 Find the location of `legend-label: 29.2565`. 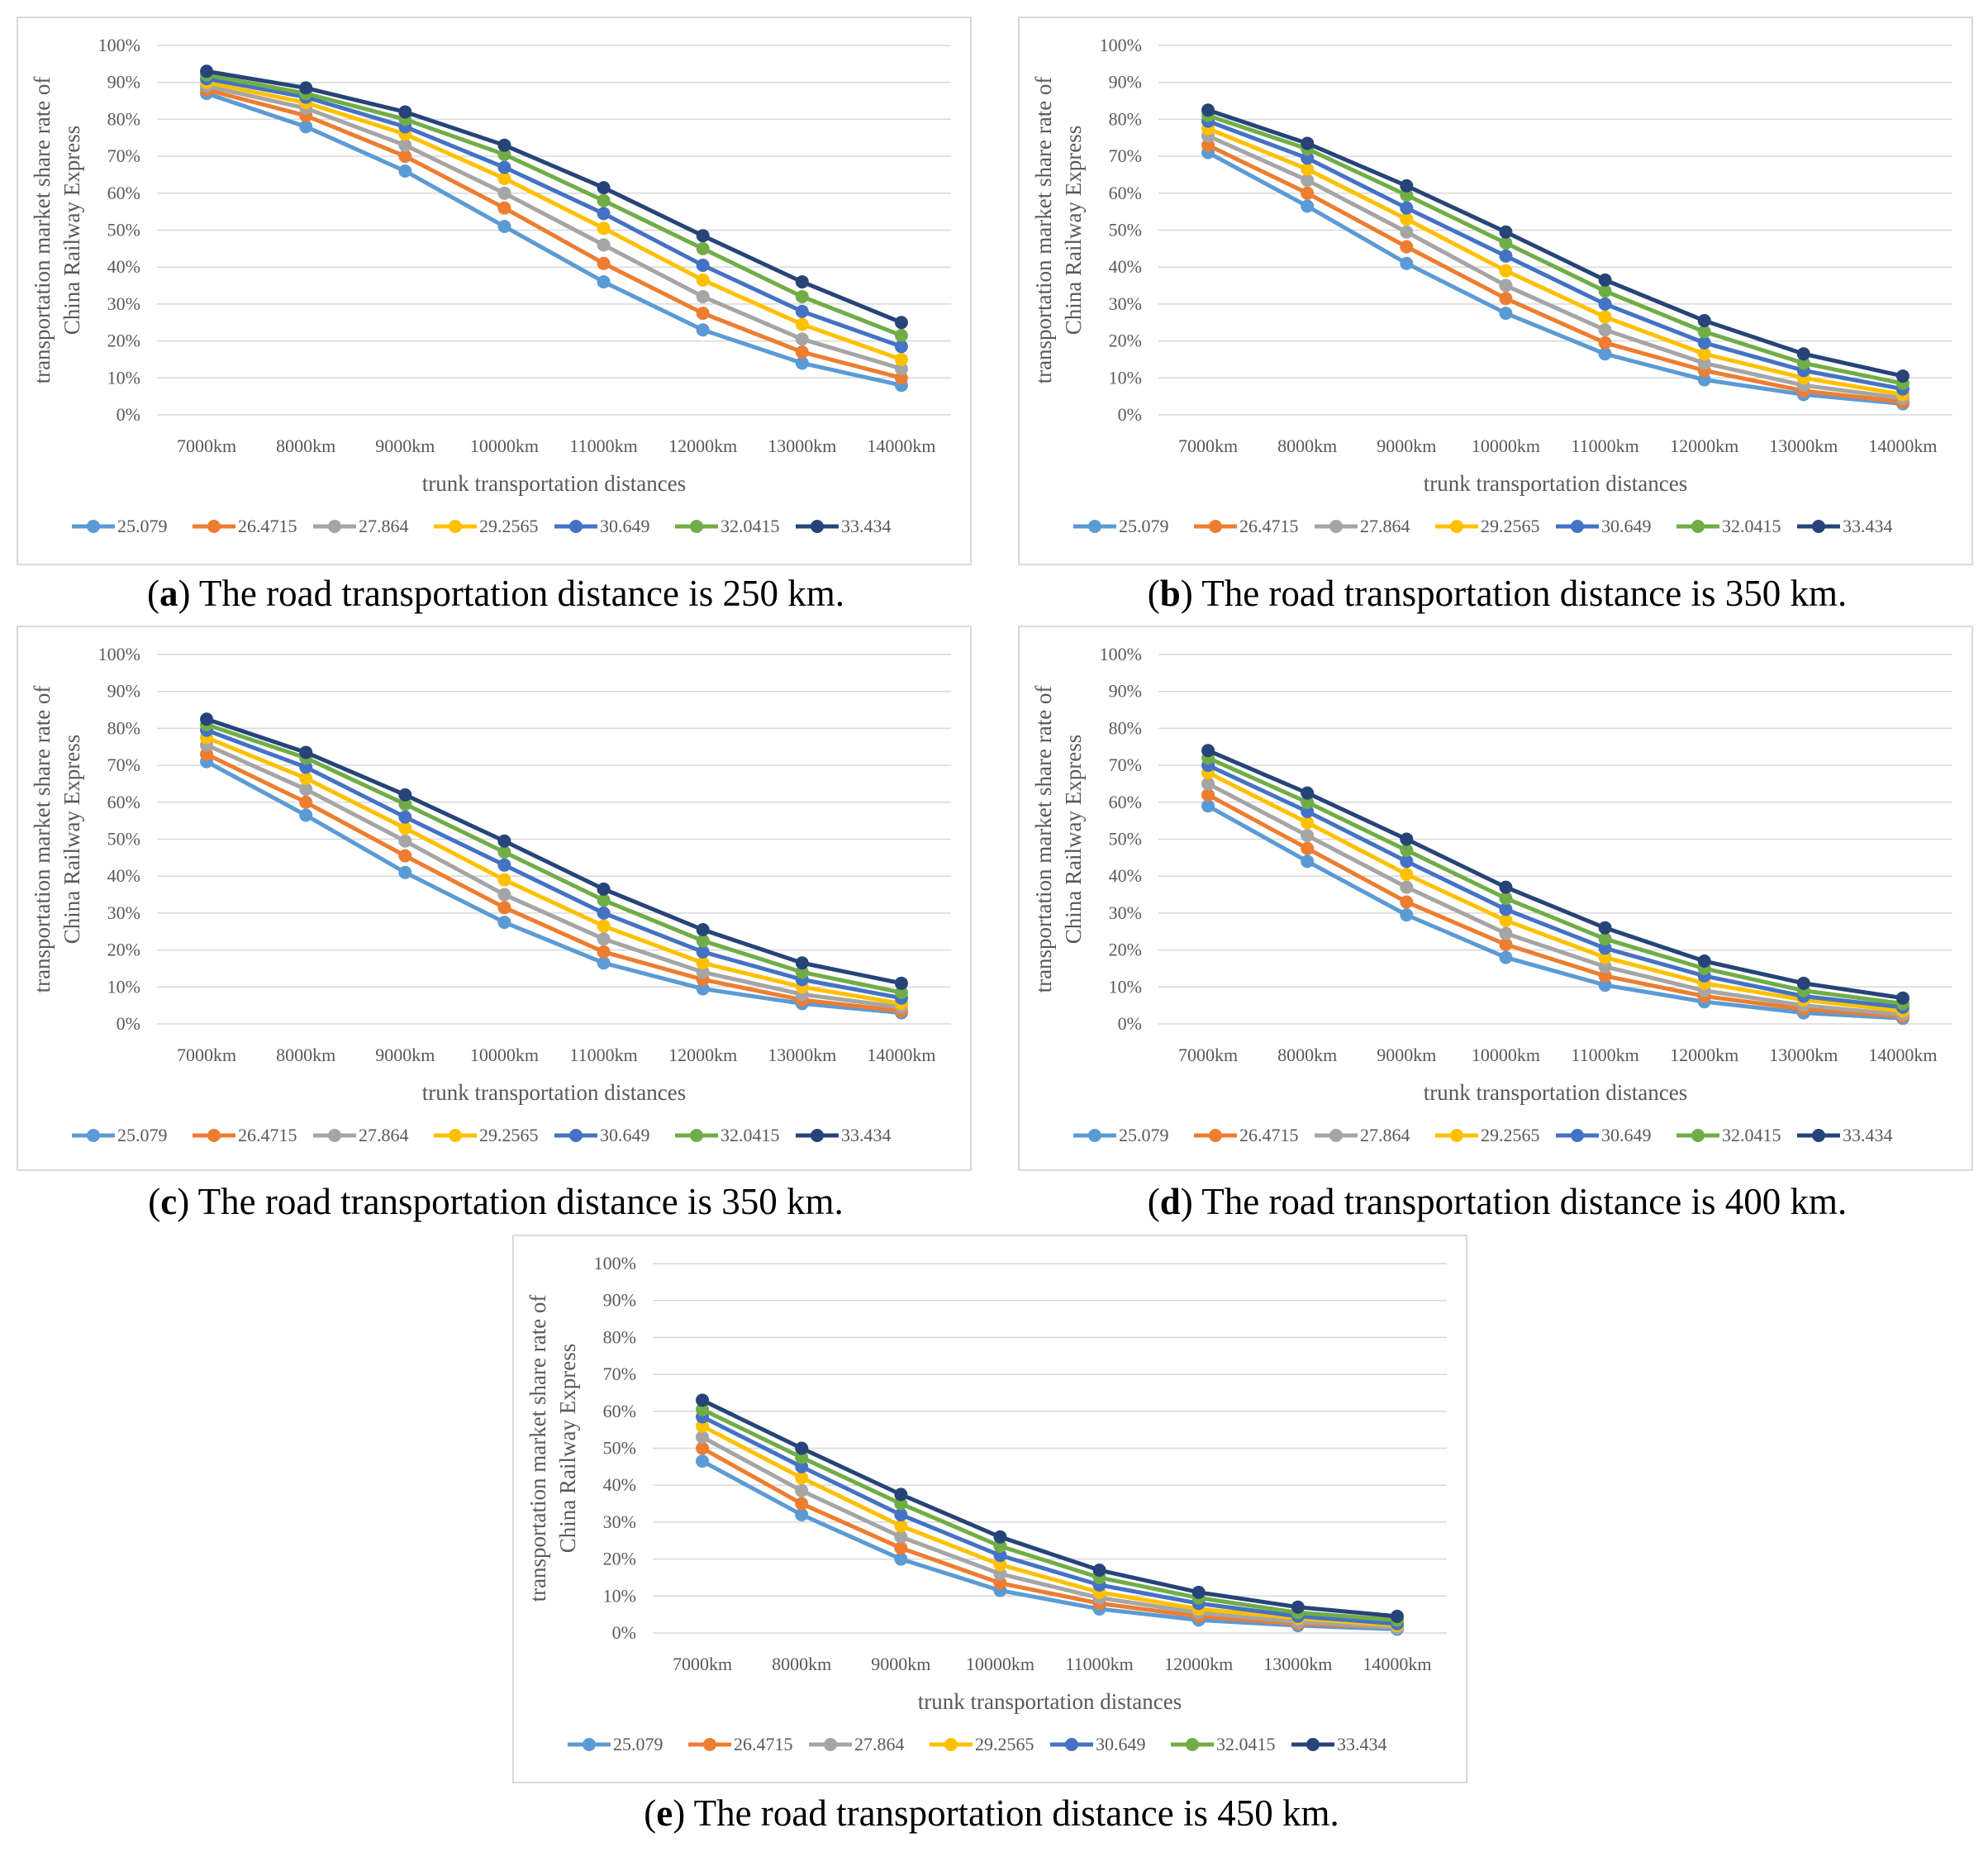

legend-label: 29.2565 is located at coordinates (509, 1135).